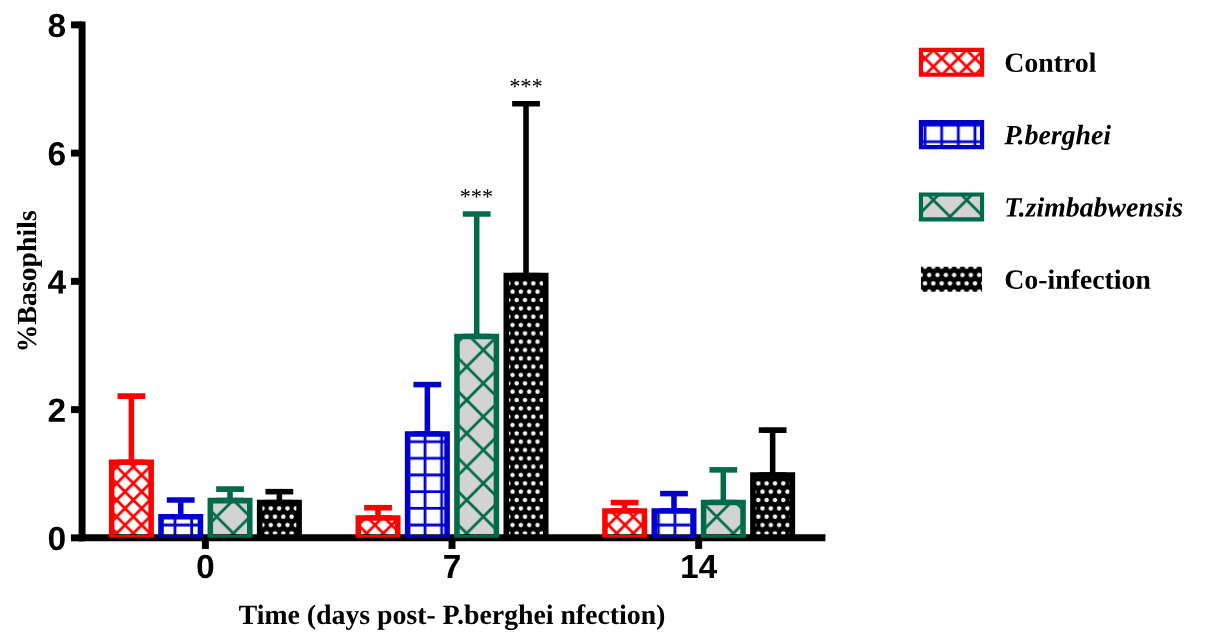 The width and height of the screenshot is (1207, 638). What do you see at coordinates (56, 538) in the screenshot?
I see `y-tick-label: 0` at bounding box center [56, 538].